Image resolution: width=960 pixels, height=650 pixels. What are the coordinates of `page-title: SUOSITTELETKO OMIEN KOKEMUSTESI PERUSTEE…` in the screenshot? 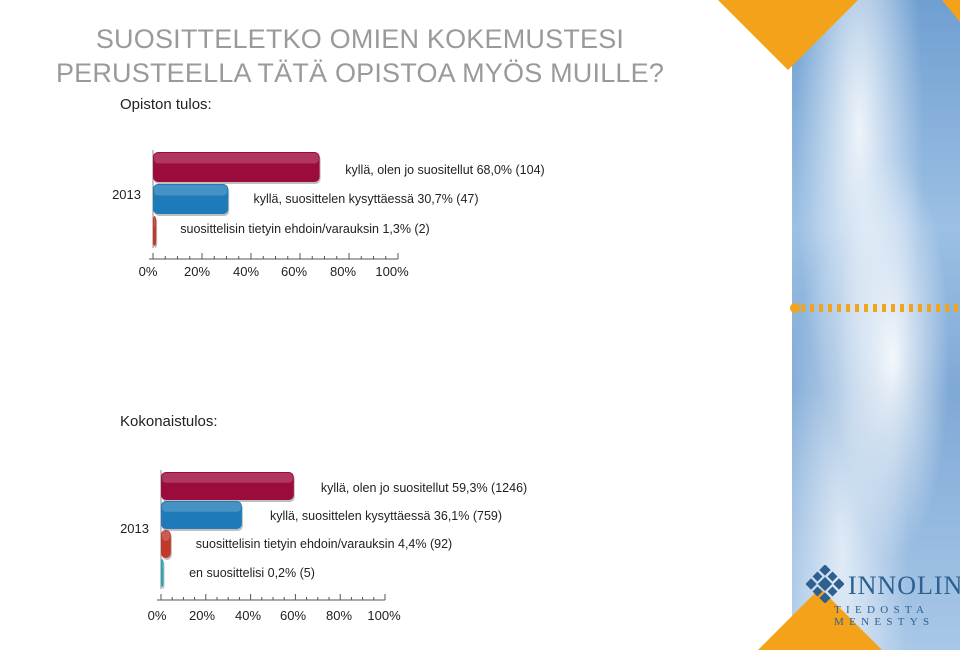 It's located at (360, 56).